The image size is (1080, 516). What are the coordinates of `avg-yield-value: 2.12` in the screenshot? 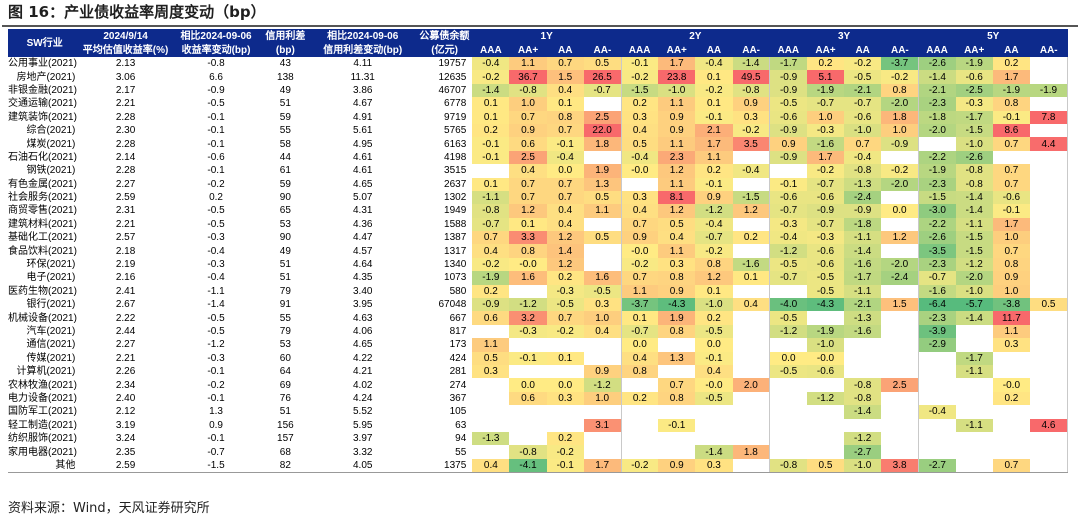 It's located at (125, 412).